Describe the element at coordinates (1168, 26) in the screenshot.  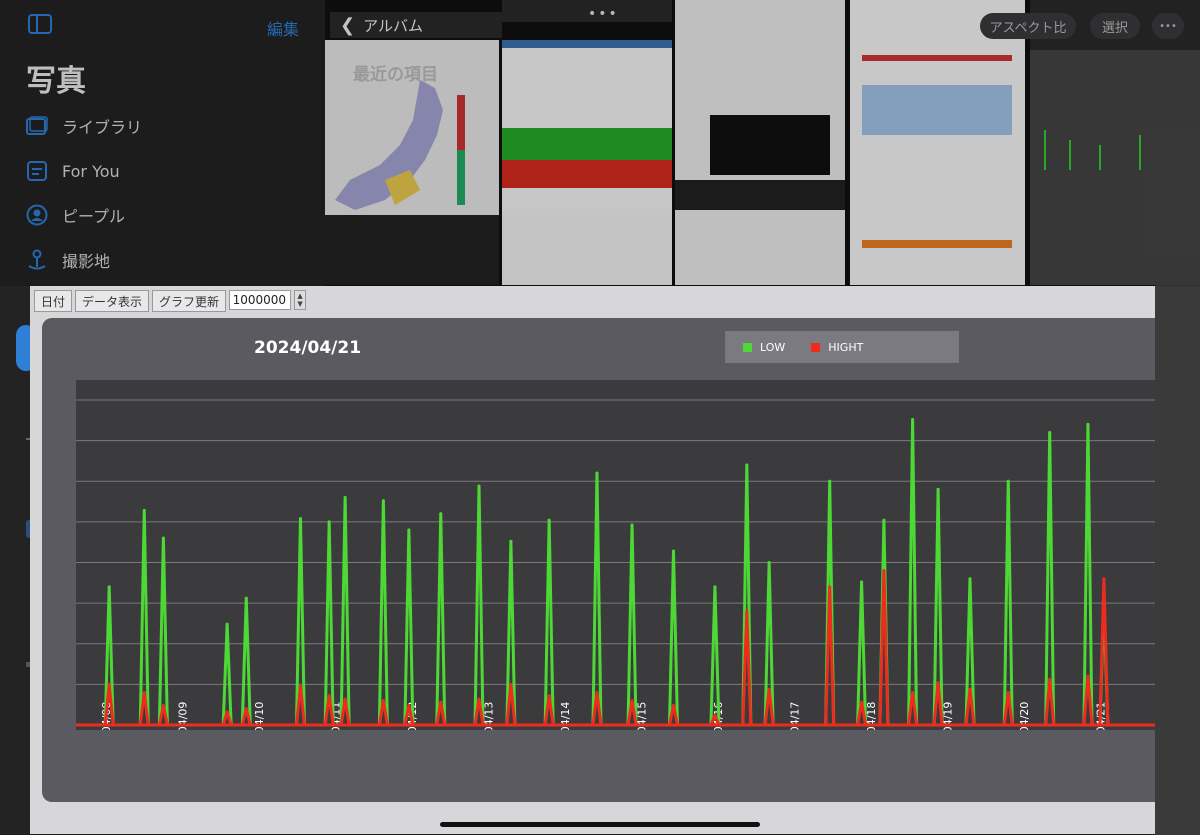
I see `more-button: •••` at that location.